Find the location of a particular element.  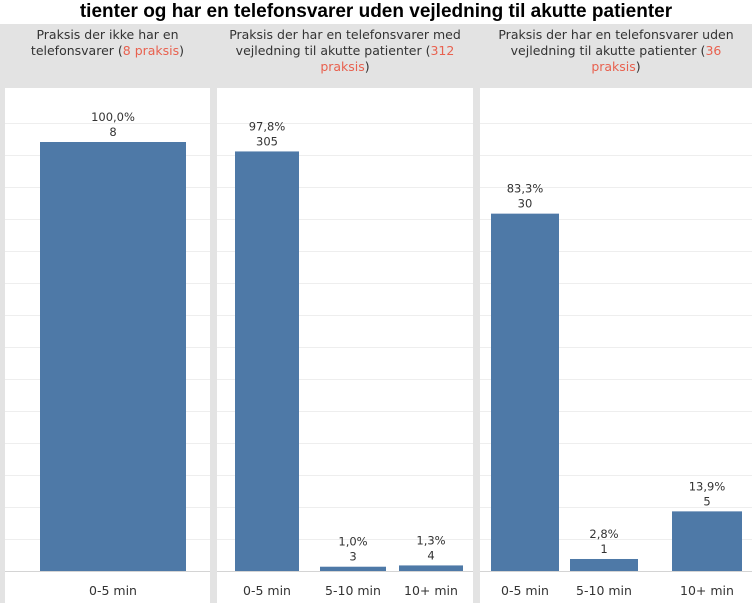

bar-count-label: 3 is located at coordinates (352, 557).